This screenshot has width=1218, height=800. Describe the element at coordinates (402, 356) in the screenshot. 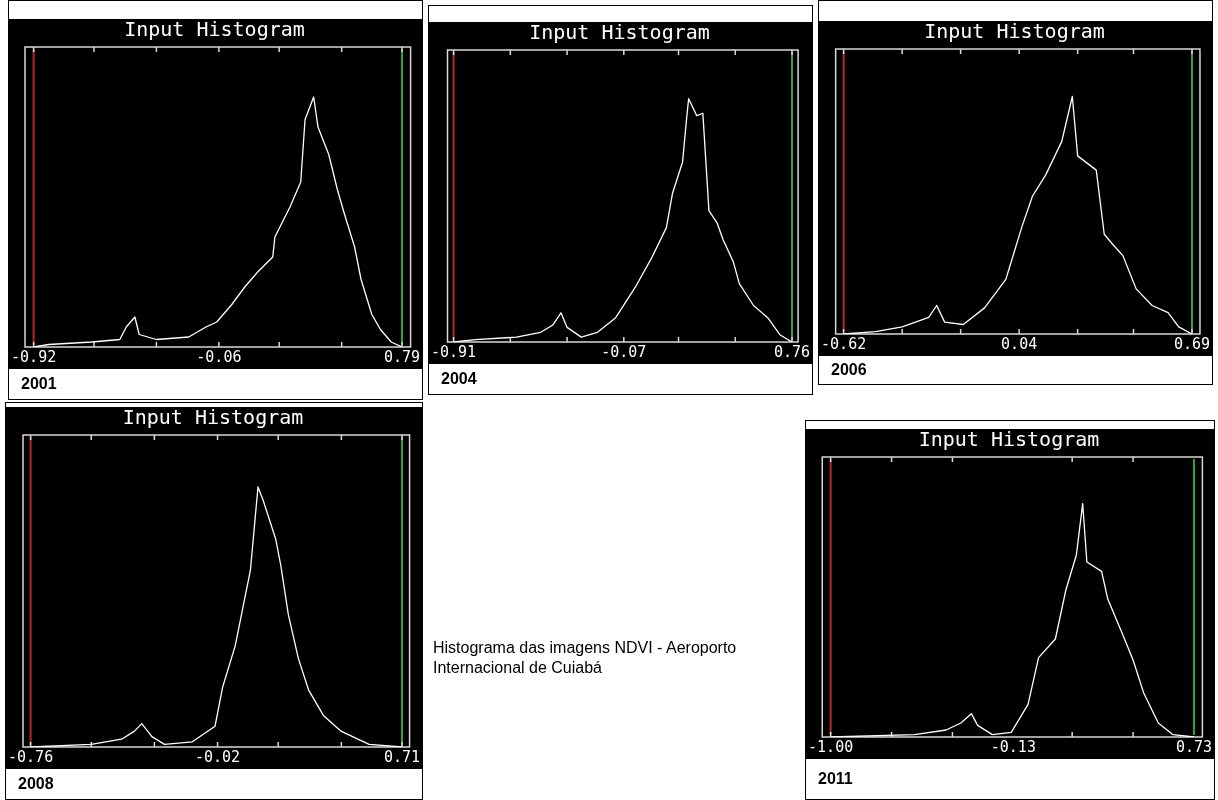

I see `x-tick-label: 0.79` at that location.